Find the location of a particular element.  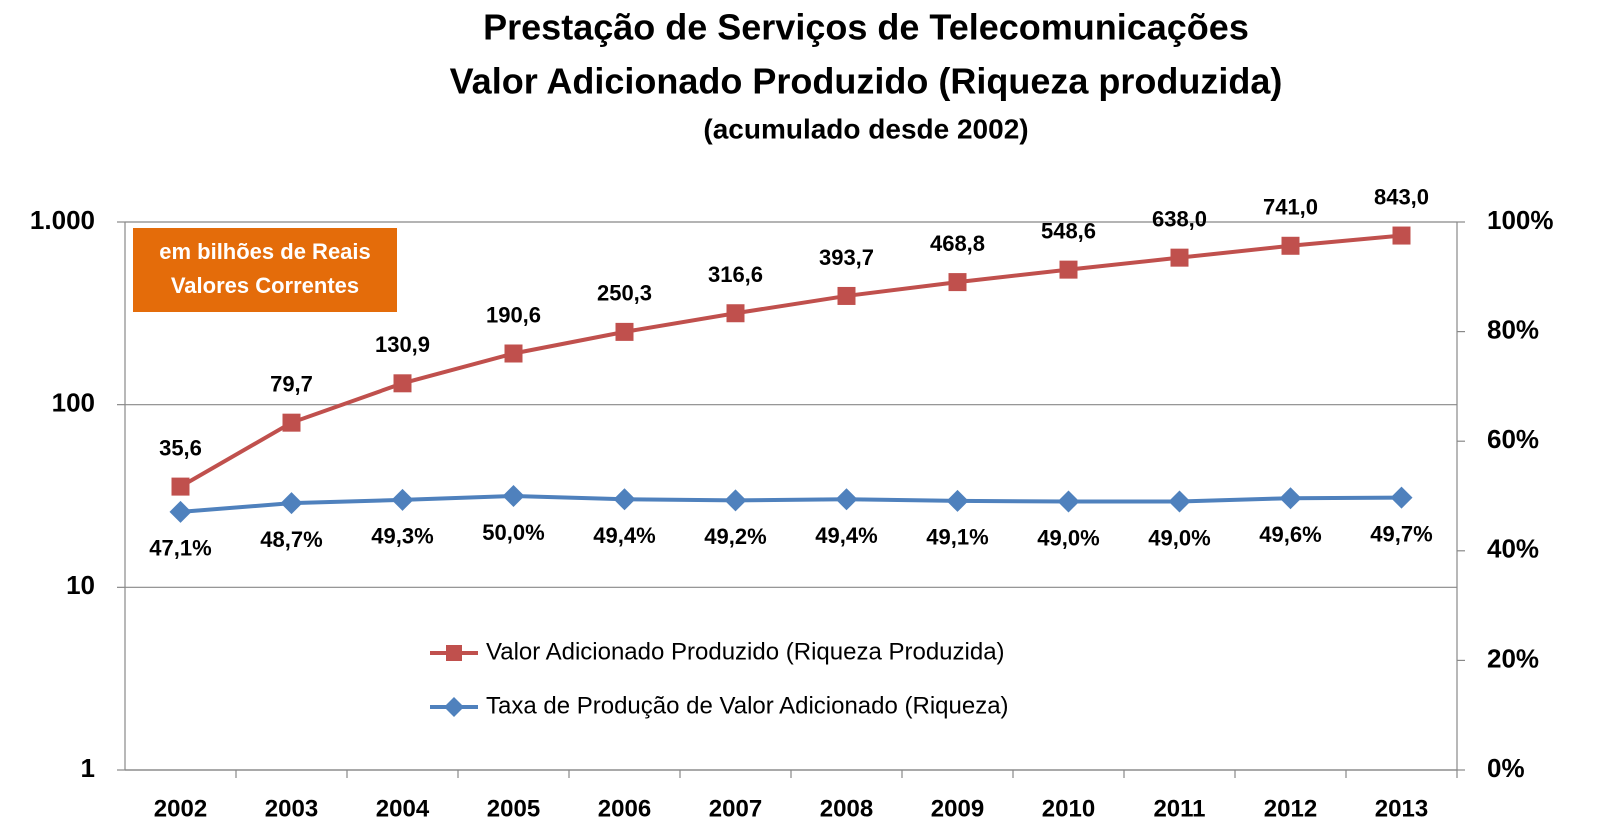

data-label: 49,1% is located at coordinates (957, 537).